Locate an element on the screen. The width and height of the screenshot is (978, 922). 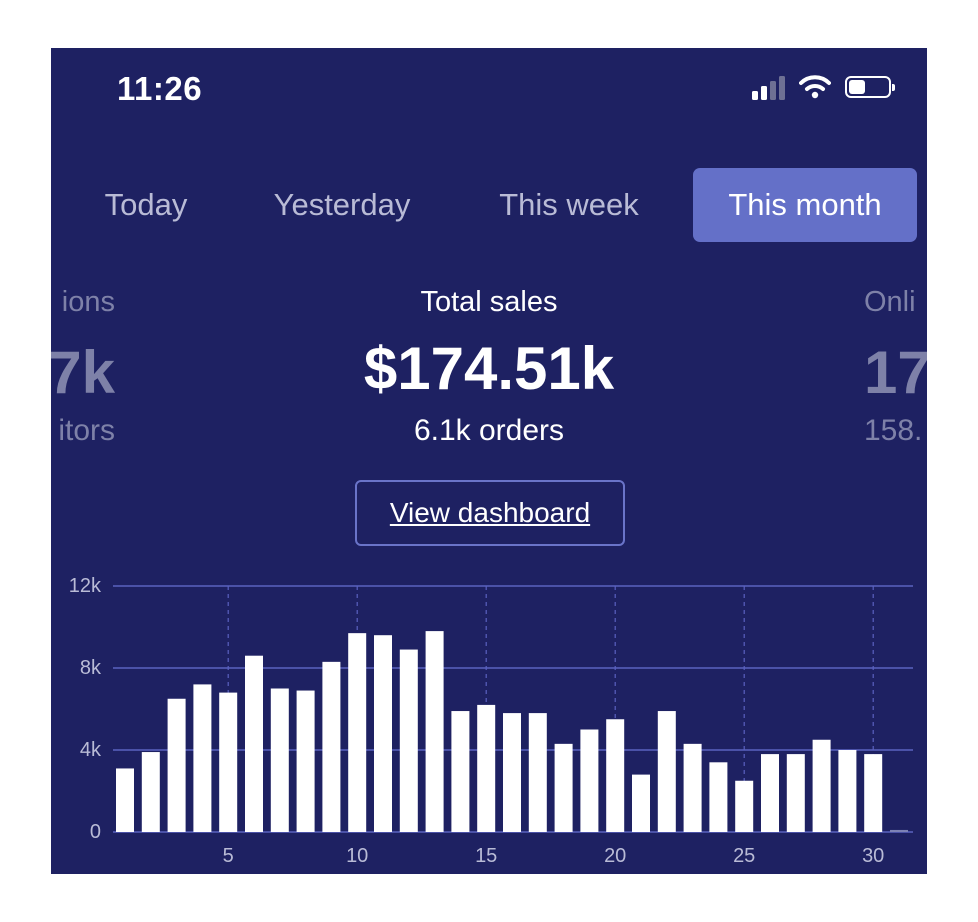
total-sales-label: Total sales is located at coordinates (489, 302).